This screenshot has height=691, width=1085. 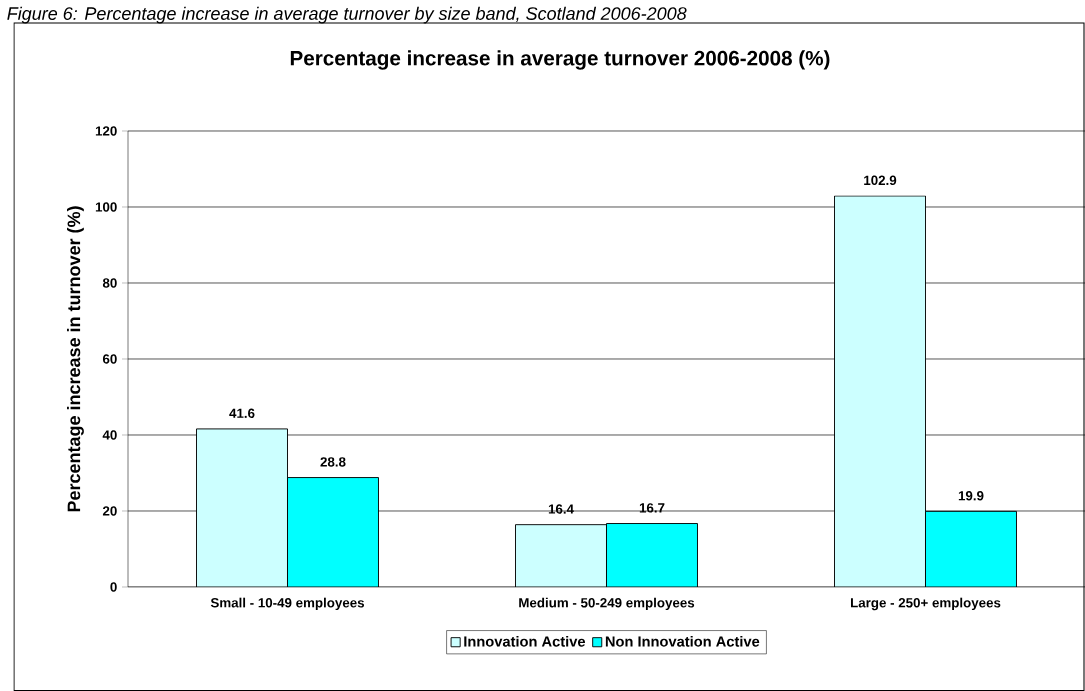 What do you see at coordinates (75, 359) in the screenshot?
I see `y-axis-title: Percentage increase in turnover (%)` at bounding box center [75, 359].